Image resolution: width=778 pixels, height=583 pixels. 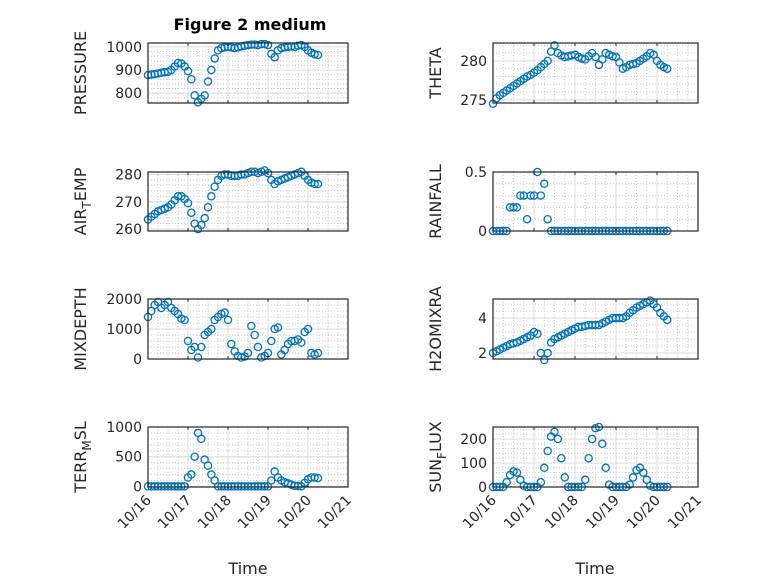 What do you see at coordinates (476, 173) in the screenshot?
I see `y-tick-label: 0.5` at bounding box center [476, 173].